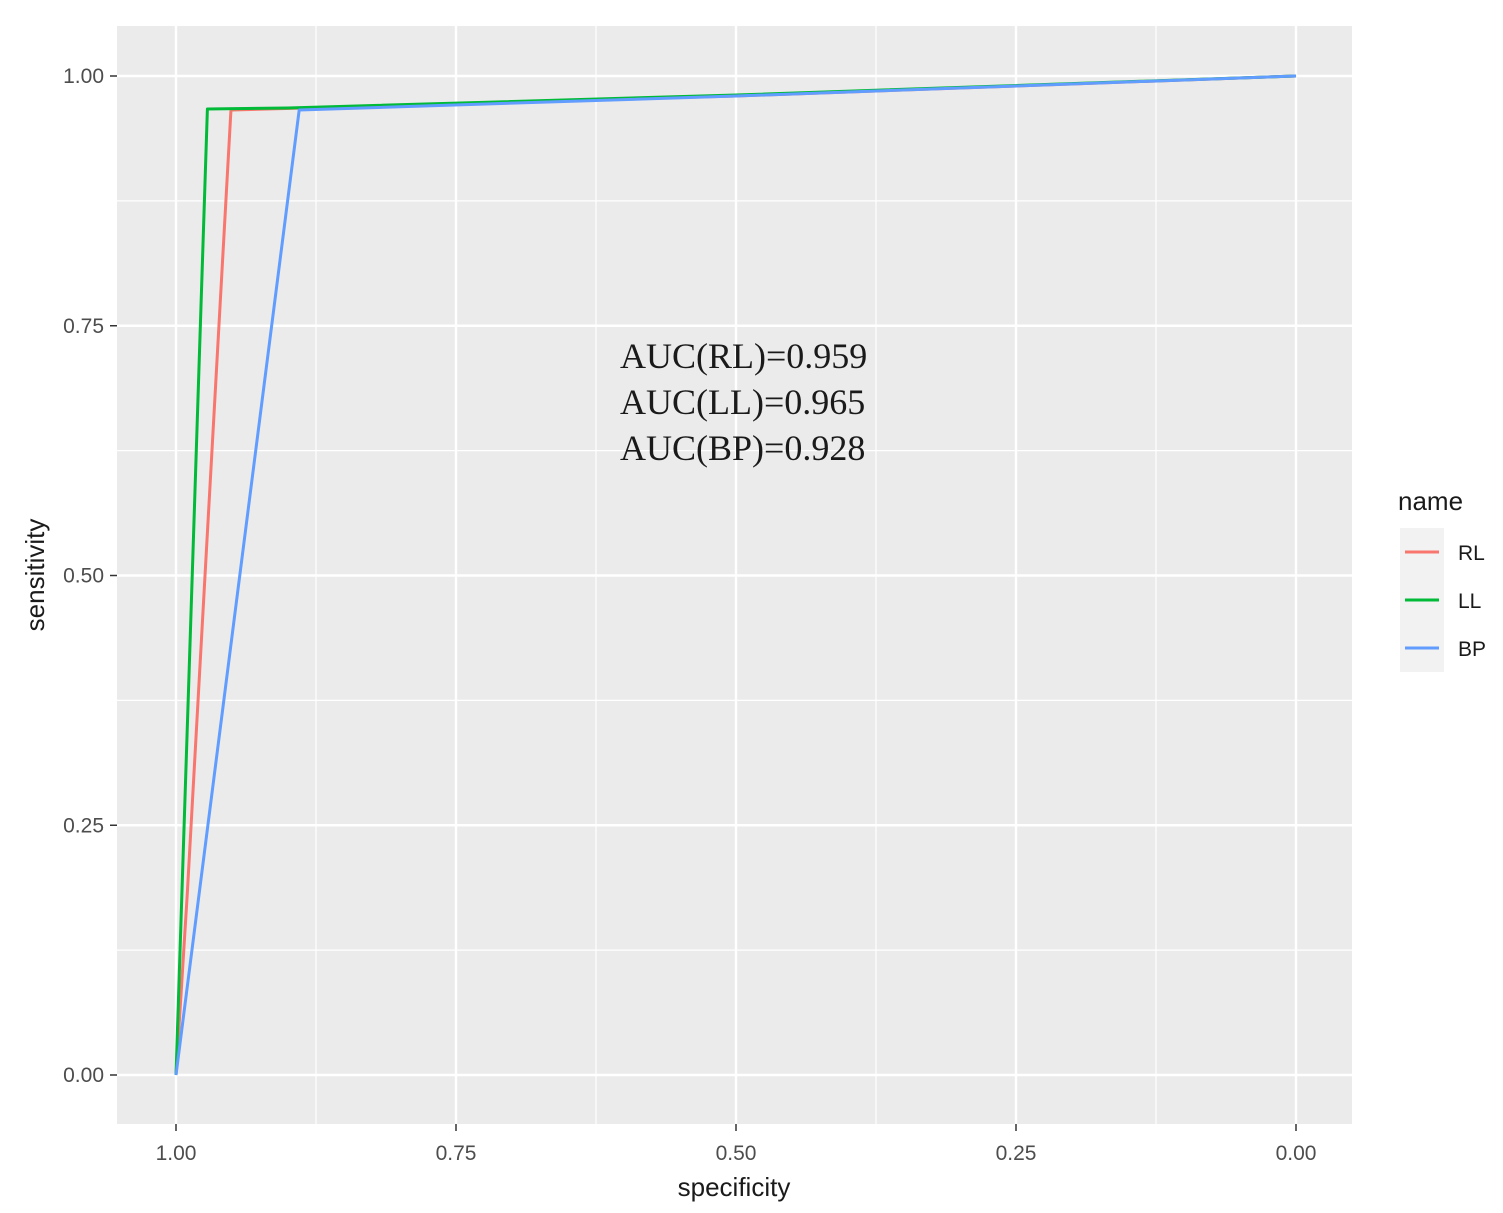 Image resolution: width=1503 pixels, height=1213 pixels. What do you see at coordinates (1471, 553) in the screenshot?
I see `legend-label-rl: RL` at bounding box center [1471, 553].